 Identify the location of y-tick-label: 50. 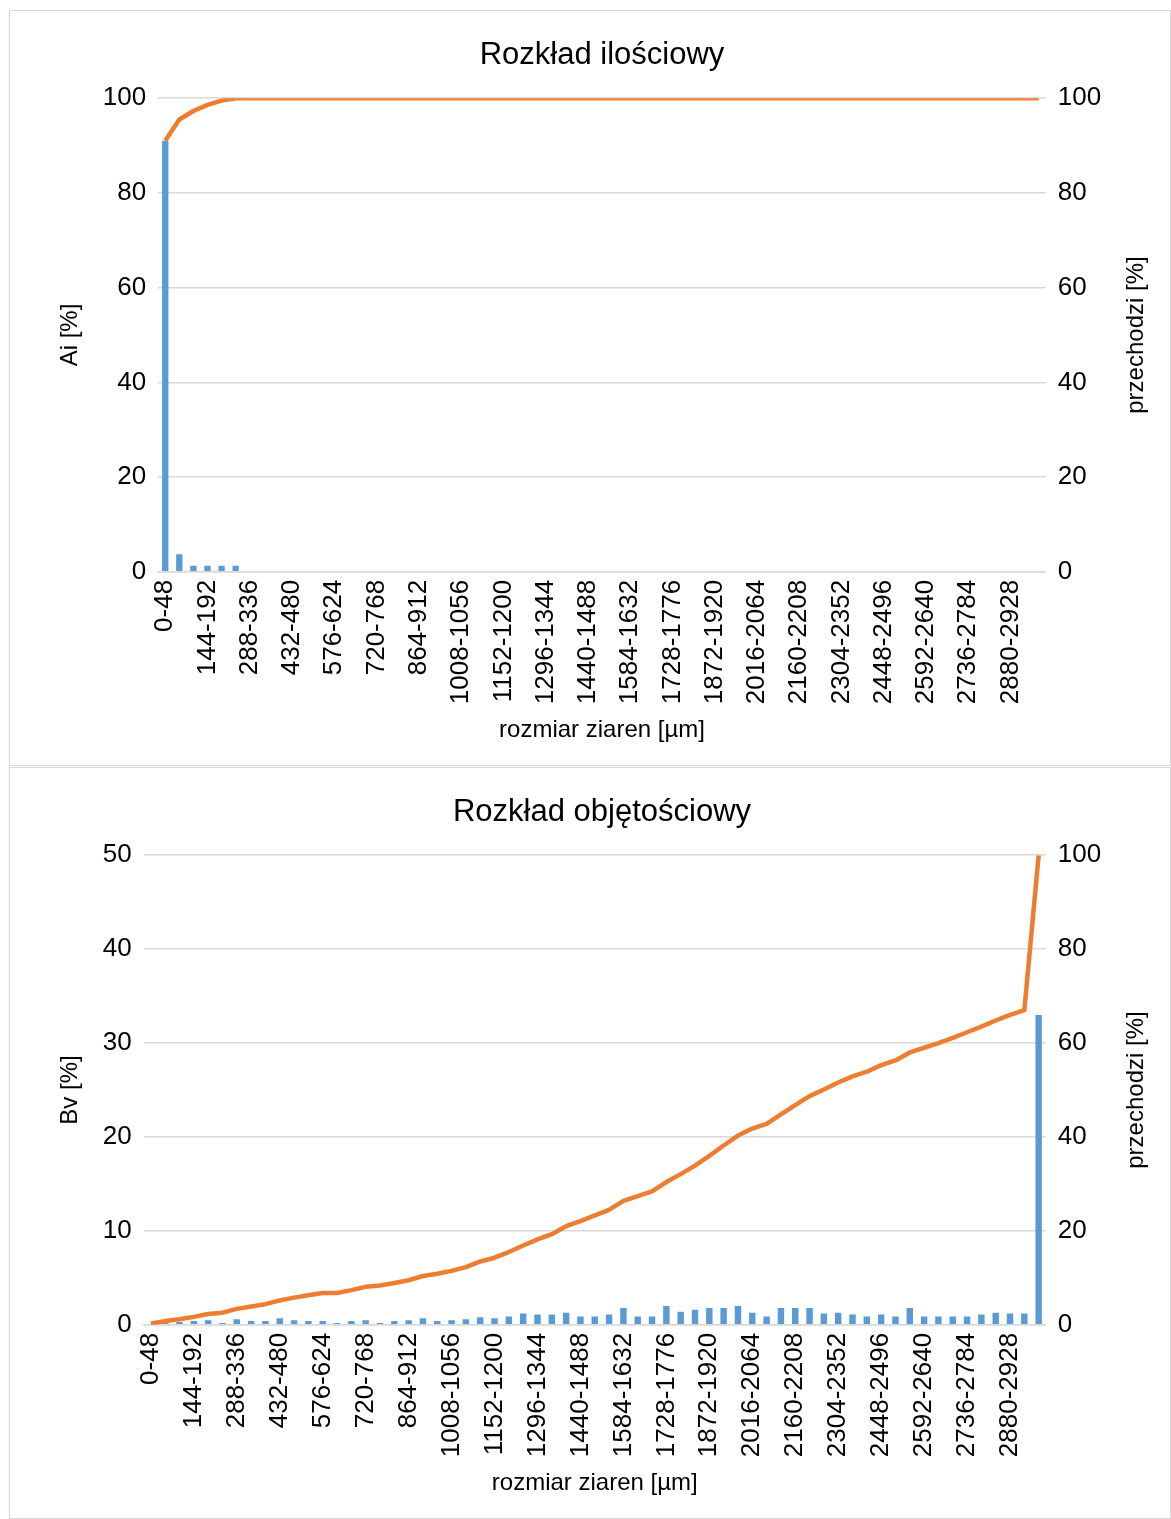
(117, 853).